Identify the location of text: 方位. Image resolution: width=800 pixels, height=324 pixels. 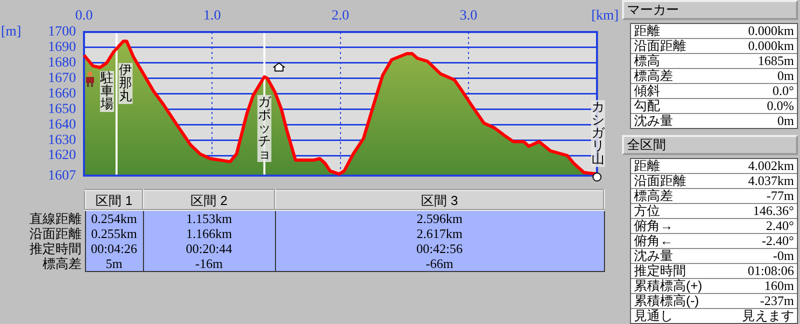
(647, 210).